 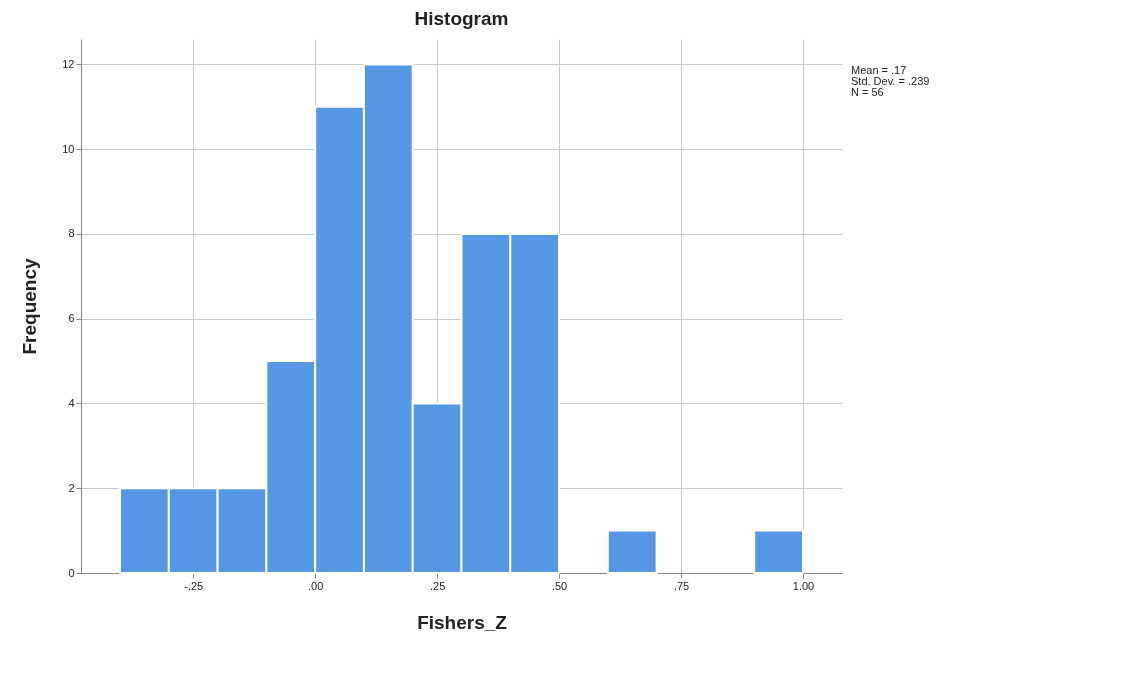 I want to click on x-tick-label: -.25, so click(x=194, y=585).